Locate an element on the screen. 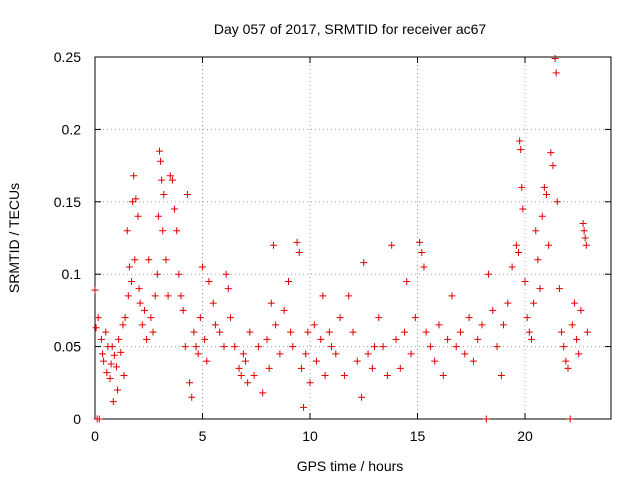 This screenshot has width=640, height=480. x-axis-label: GPS time / hours is located at coordinates (350, 466).